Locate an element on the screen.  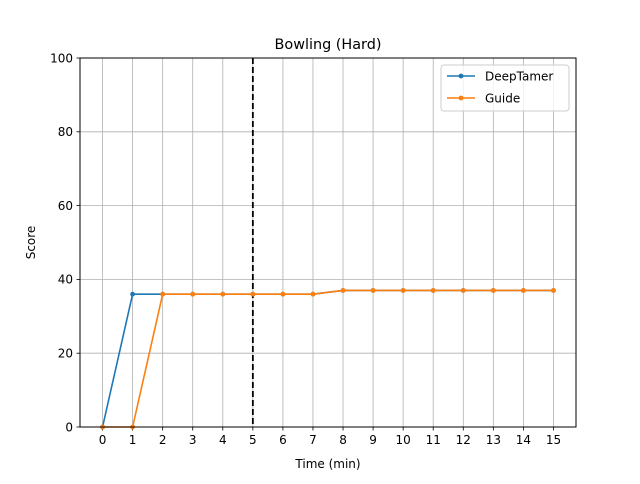
y-tick-label: 40 is located at coordinates (65, 280).